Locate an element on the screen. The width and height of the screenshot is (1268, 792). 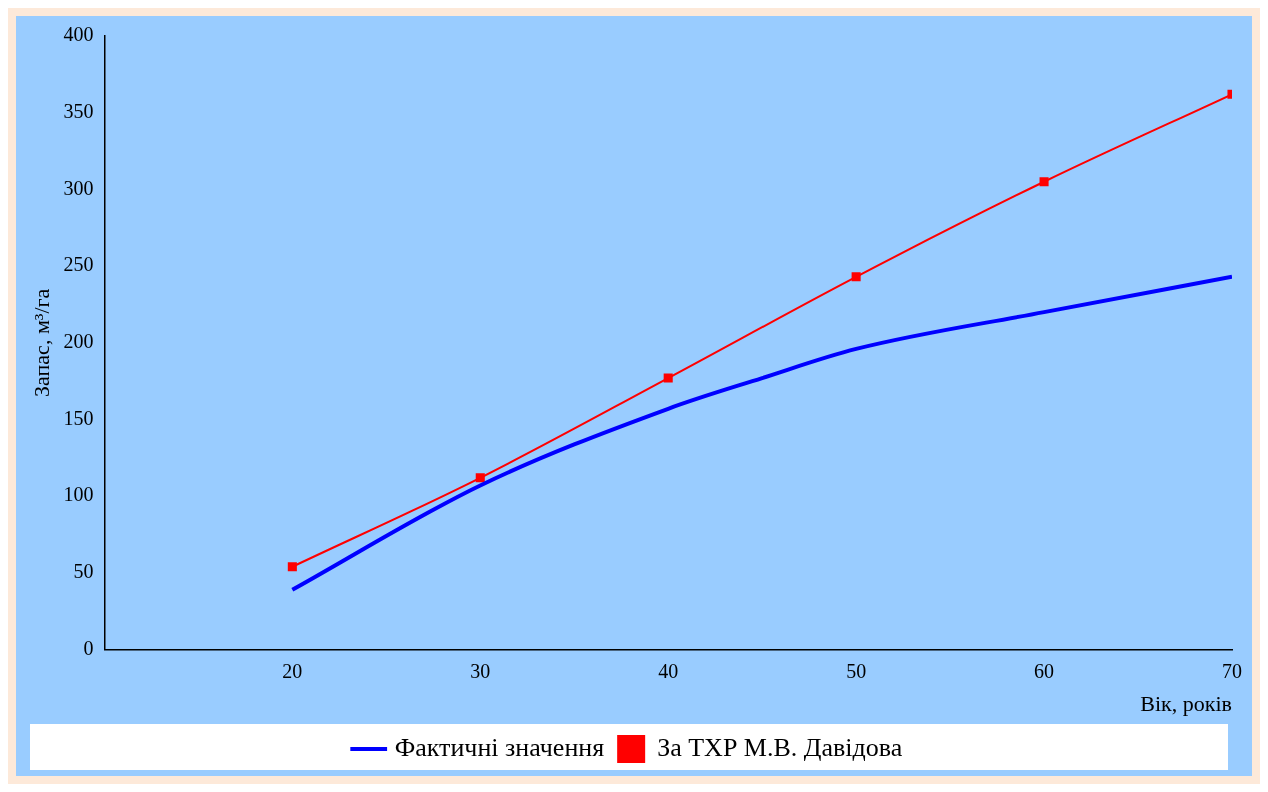
y-tick-label: 350 is located at coordinates (78, 110).